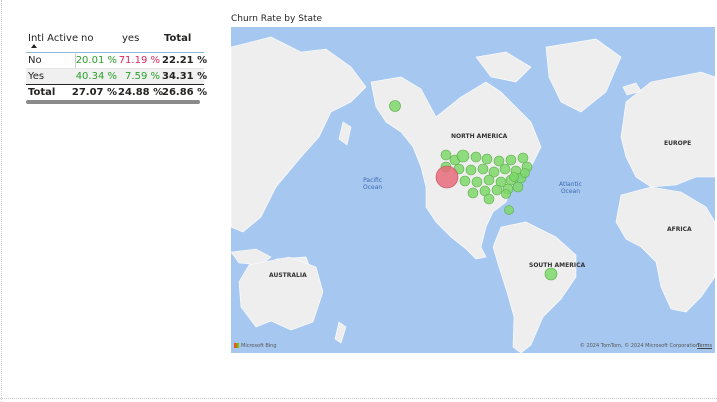 Image resolution: width=717 pixels, height=402 pixels. What do you see at coordinates (115, 40) in the screenshot?
I see `matrix-header-row: Intl Active no yes Total` at bounding box center [115, 40].